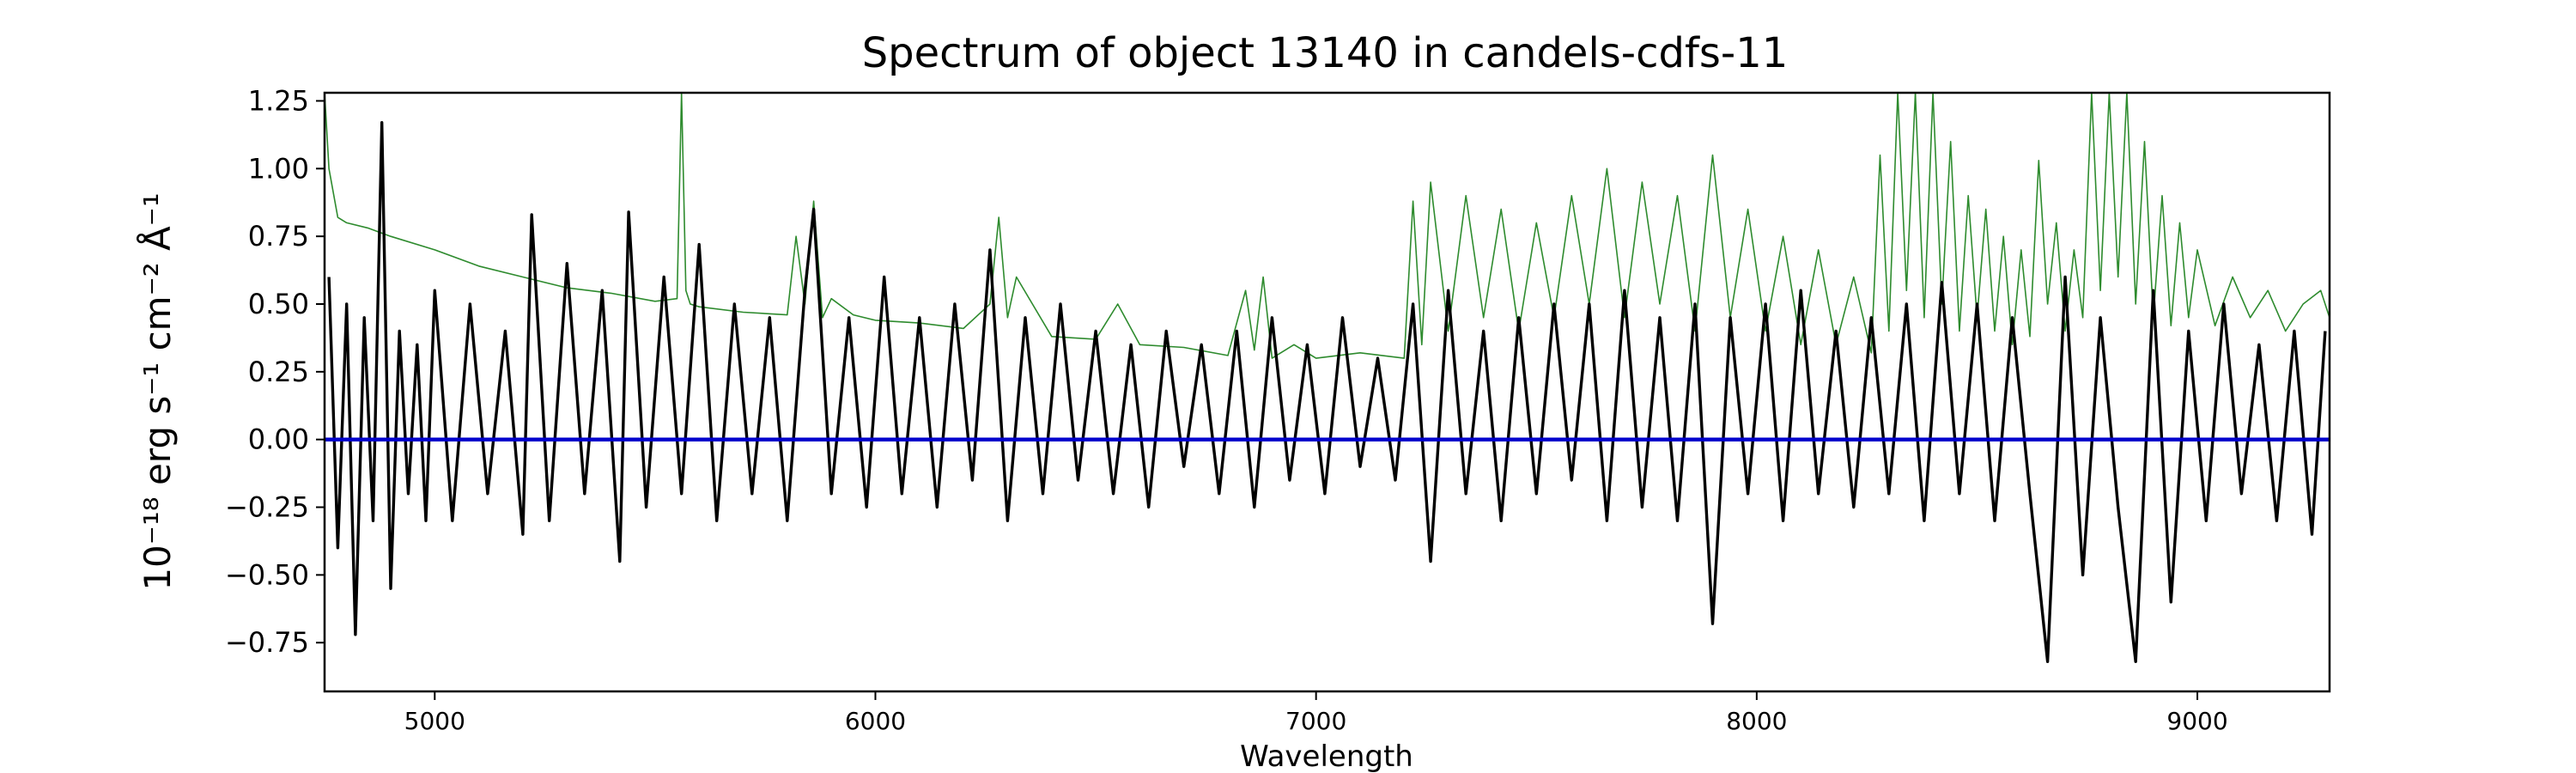 The image size is (2576, 773). I want to click on x-axis-label: Wavelength, so click(1327, 756).